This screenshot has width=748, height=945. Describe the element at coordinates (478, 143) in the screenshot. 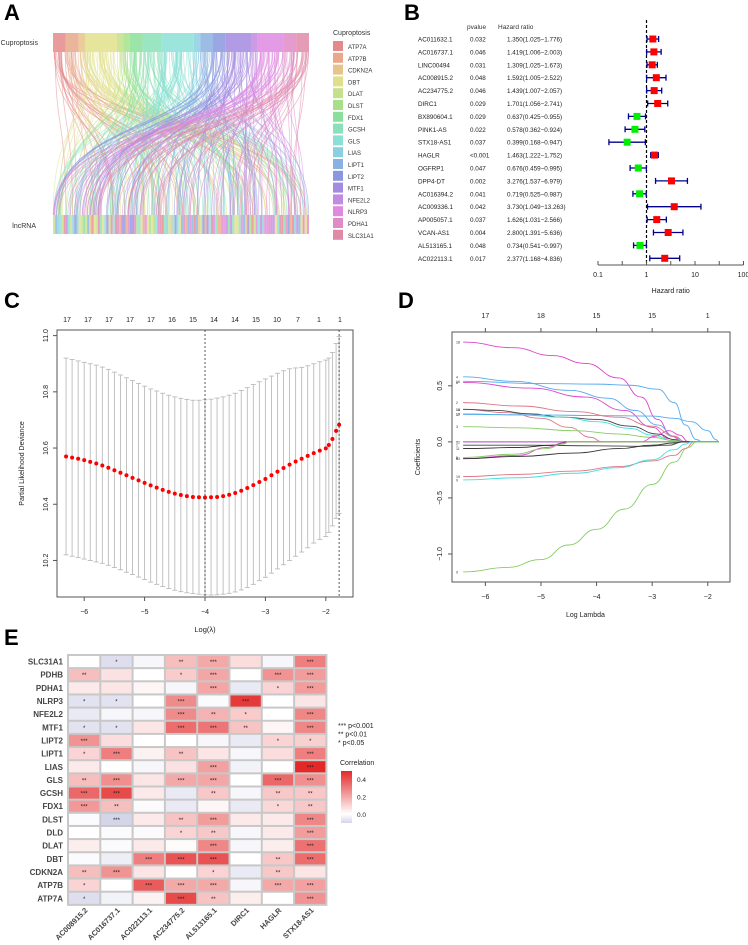

I see `pvalue-label: 0.037` at that location.